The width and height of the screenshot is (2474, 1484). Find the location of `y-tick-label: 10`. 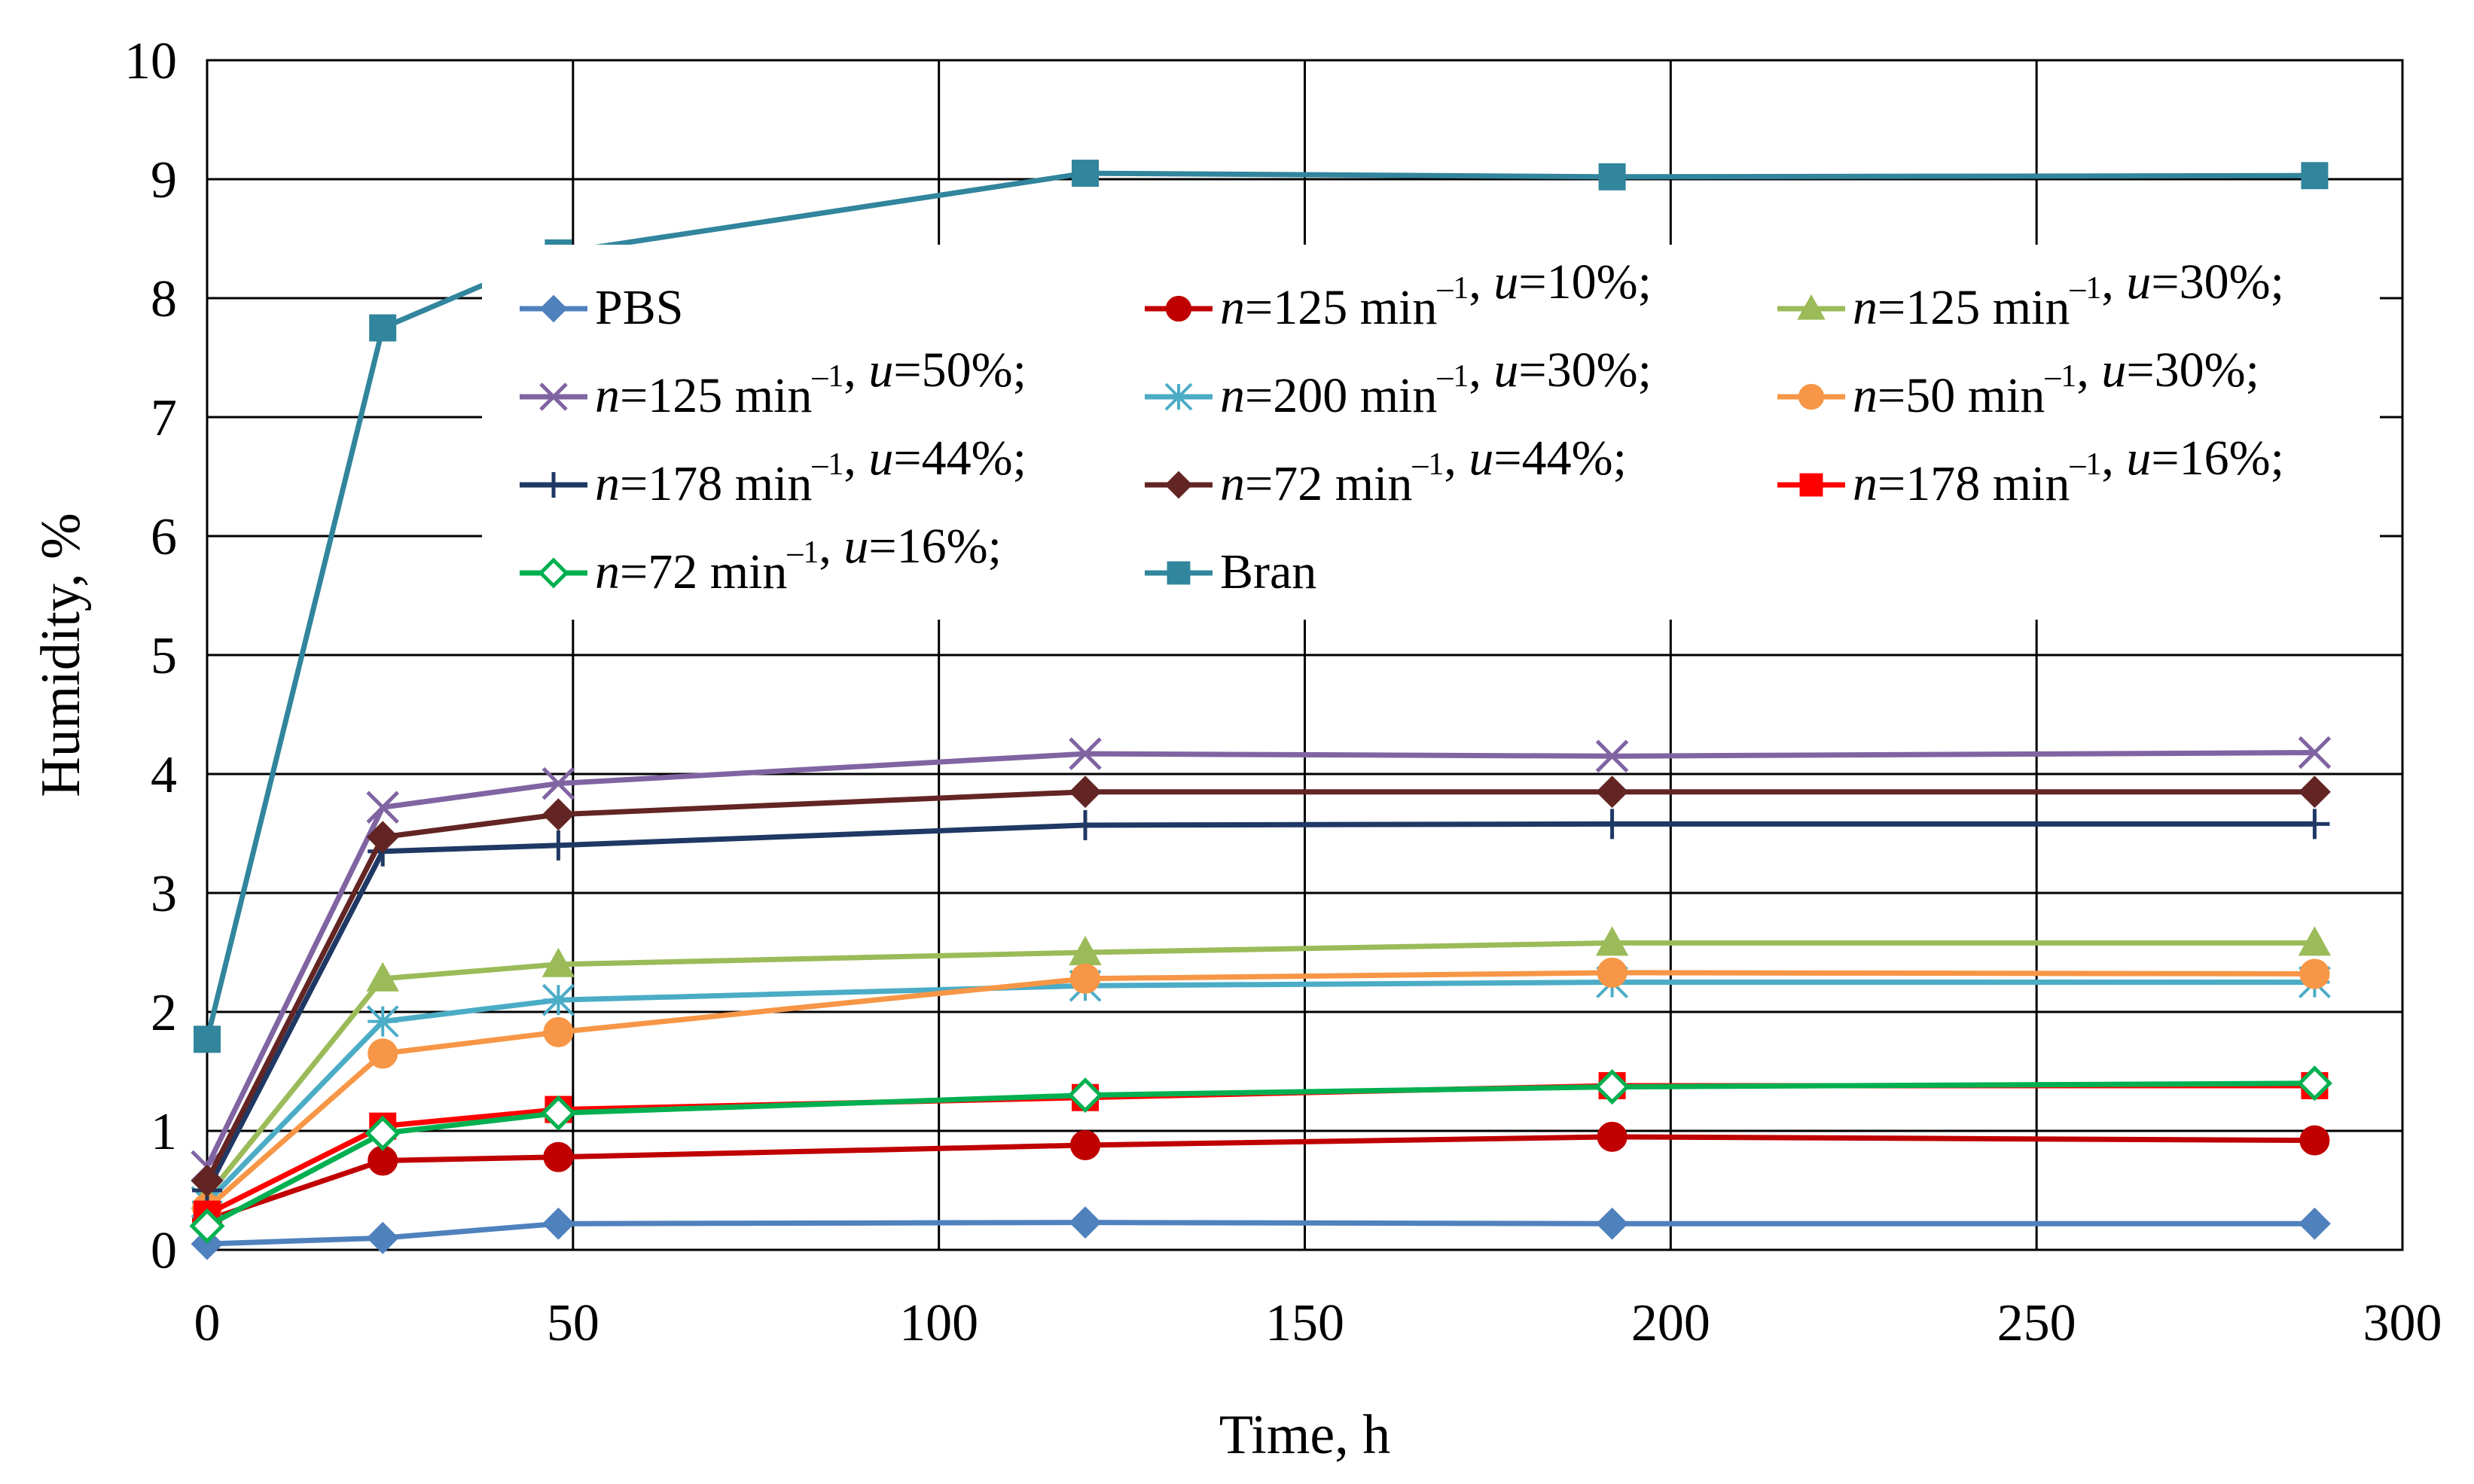

y-tick-label: 10 is located at coordinates (150, 61).